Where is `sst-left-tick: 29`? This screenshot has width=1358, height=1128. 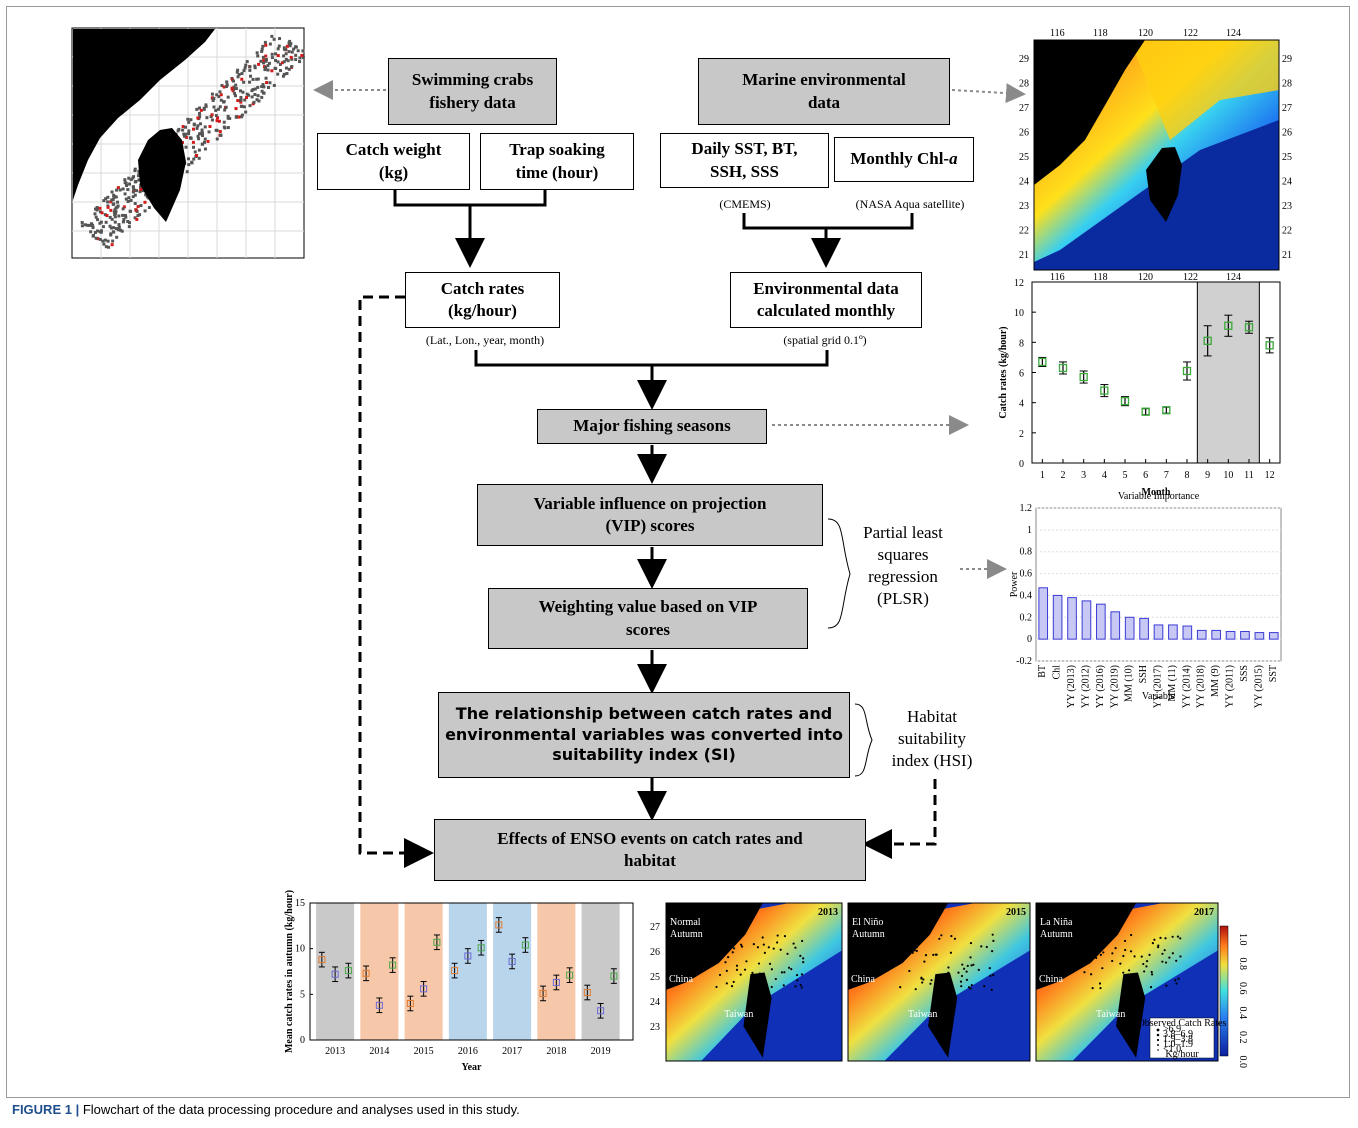
sst-left-tick: 29 is located at coordinates (1024, 59).